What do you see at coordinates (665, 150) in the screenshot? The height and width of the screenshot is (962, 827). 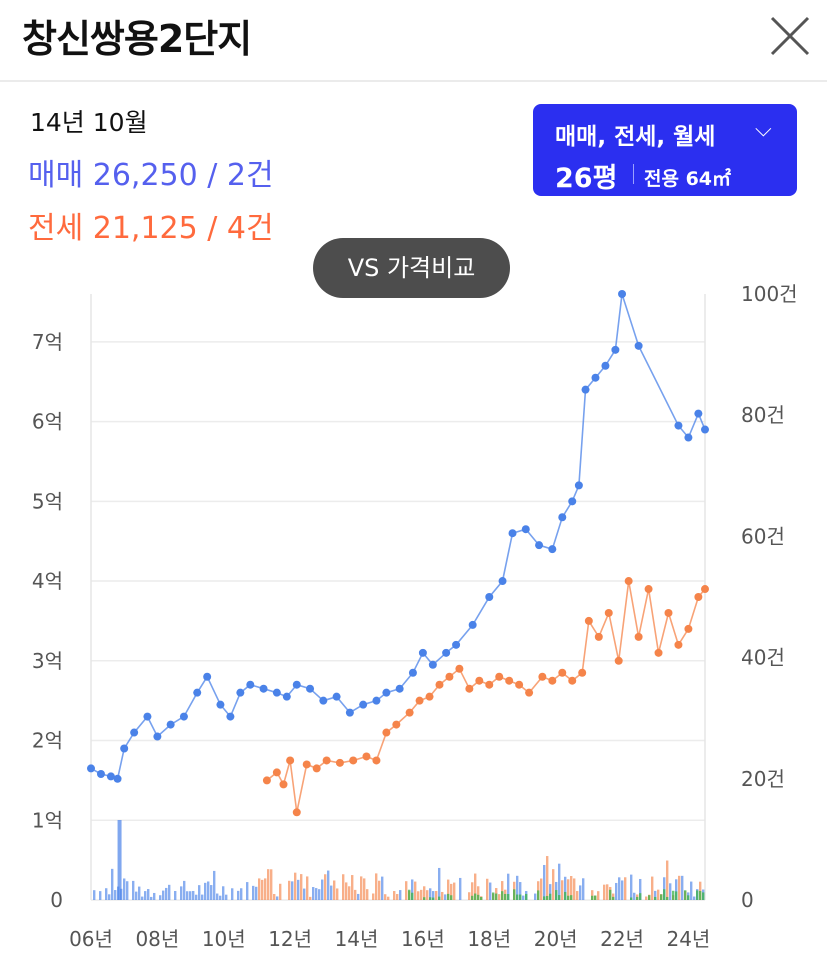 I see `filter-dropdown: 매매, 전세, 월세 ⌵ 26평 전용 64㎡` at bounding box center [665, 150].